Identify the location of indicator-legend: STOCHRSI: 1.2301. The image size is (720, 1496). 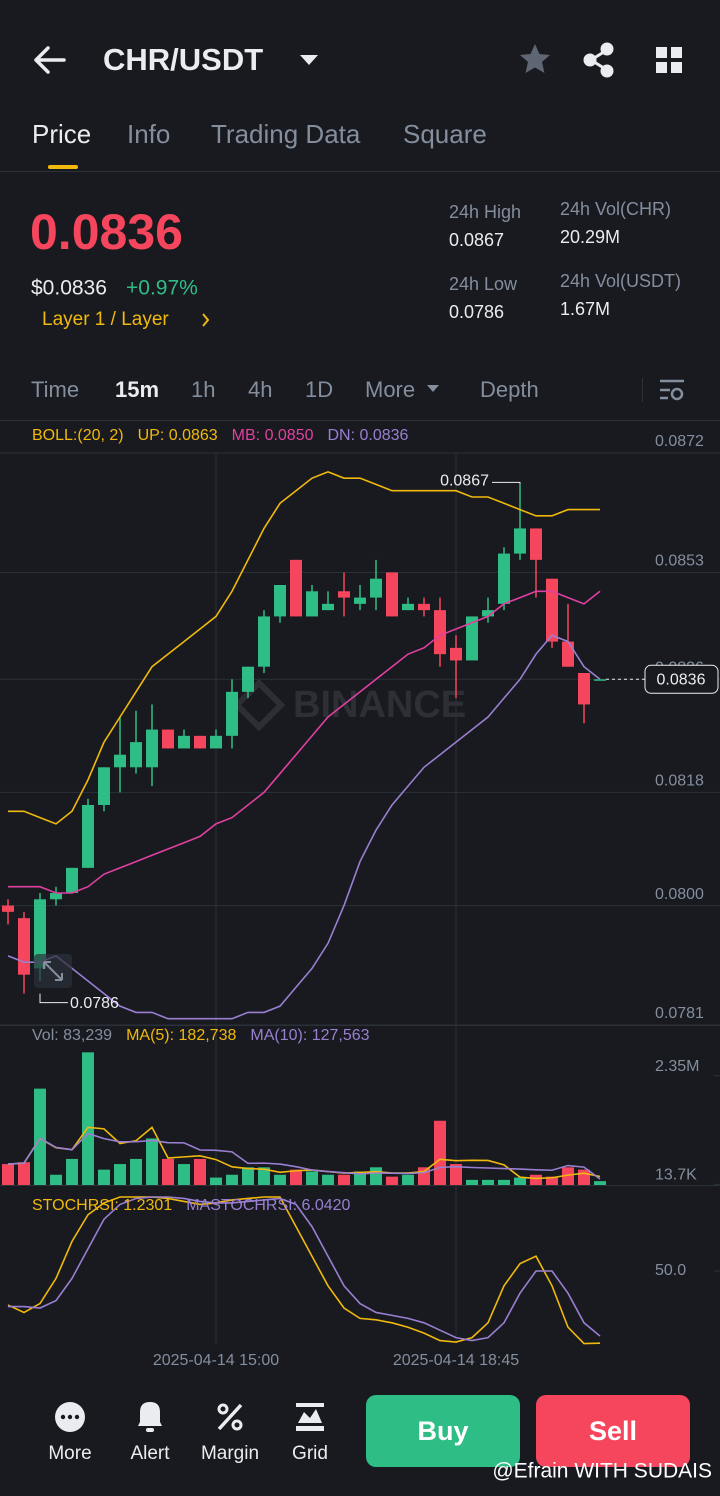
(102, 1205).